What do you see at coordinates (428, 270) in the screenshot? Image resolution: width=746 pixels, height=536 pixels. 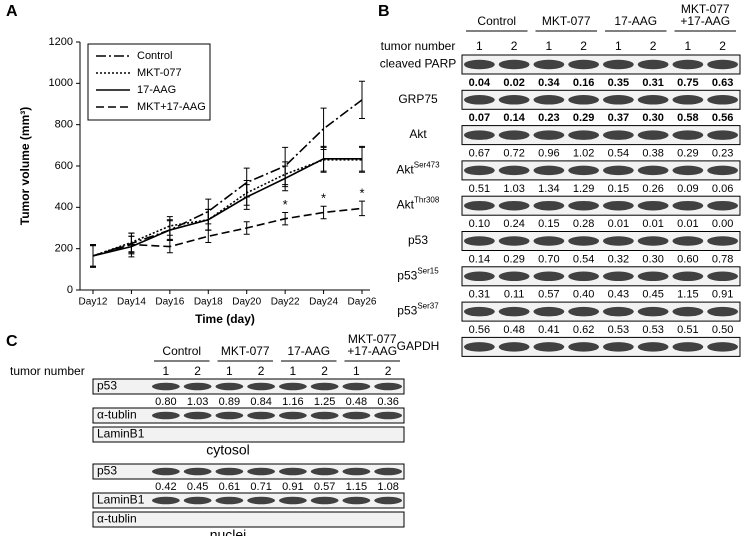 I see `row-label-sup: Ser15` at bounding box center [428, 270].